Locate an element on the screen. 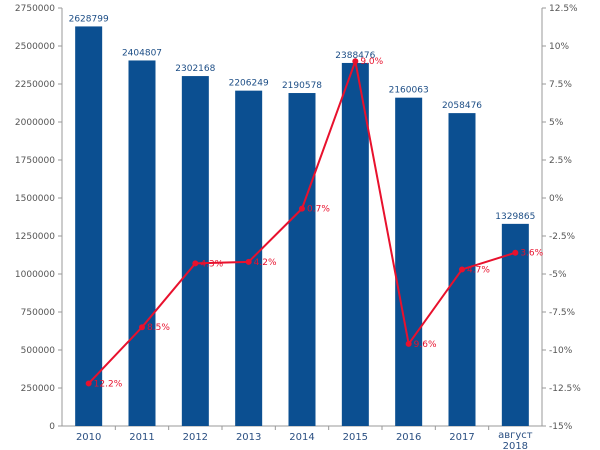 Image resolution: width=600 pixels, height=450 pixels. y-left-tick-label: 2250000 is located at coordinates (35, 85).